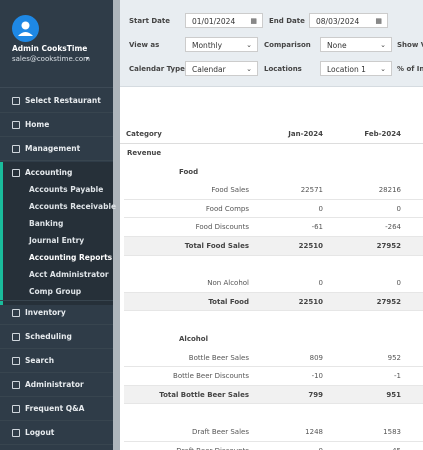  What do you see at coordinates (63, 100) in the screenshot?
I see `menu-item: Select Restaurant` at bounding box center [63, 100].